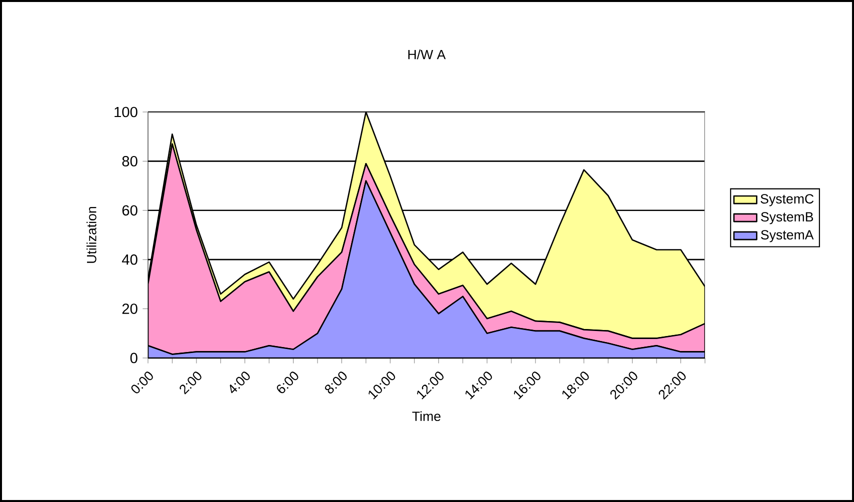  I want to click on legend-label: SystemC, so click(787, 200).